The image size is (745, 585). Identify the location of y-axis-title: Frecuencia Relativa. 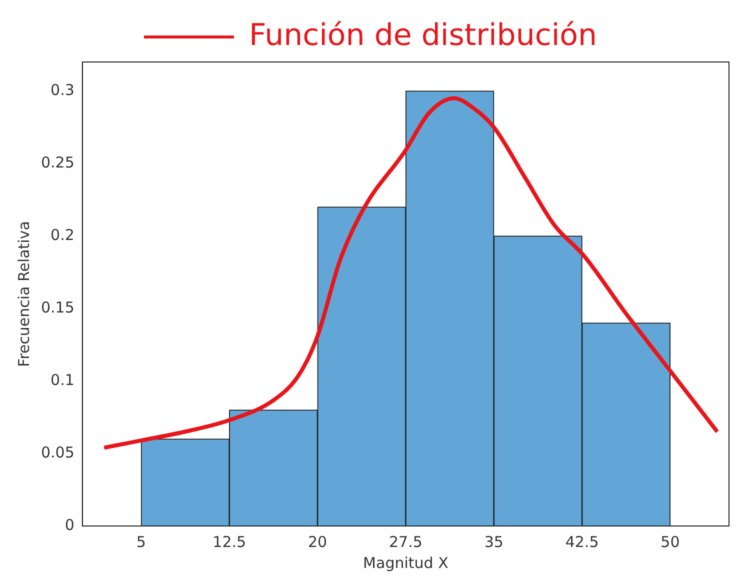
(23, 294).